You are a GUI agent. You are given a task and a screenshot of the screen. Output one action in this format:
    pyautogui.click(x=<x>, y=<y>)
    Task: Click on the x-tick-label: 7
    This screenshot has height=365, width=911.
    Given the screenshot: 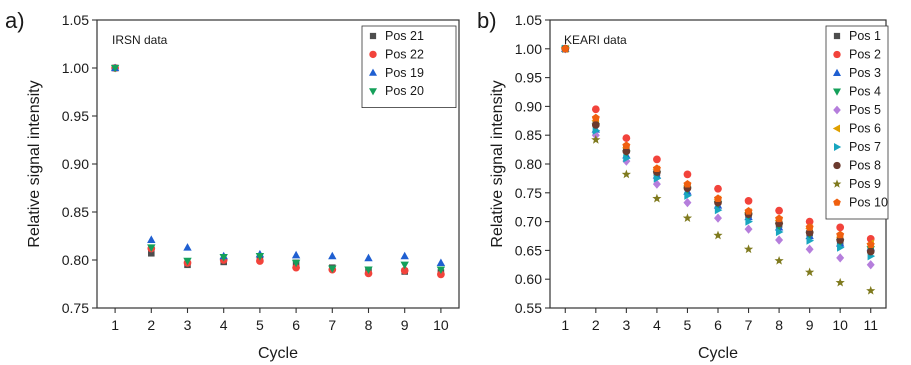 What is the action you would take?
    pyautogui.click(x=332, y=325)
    